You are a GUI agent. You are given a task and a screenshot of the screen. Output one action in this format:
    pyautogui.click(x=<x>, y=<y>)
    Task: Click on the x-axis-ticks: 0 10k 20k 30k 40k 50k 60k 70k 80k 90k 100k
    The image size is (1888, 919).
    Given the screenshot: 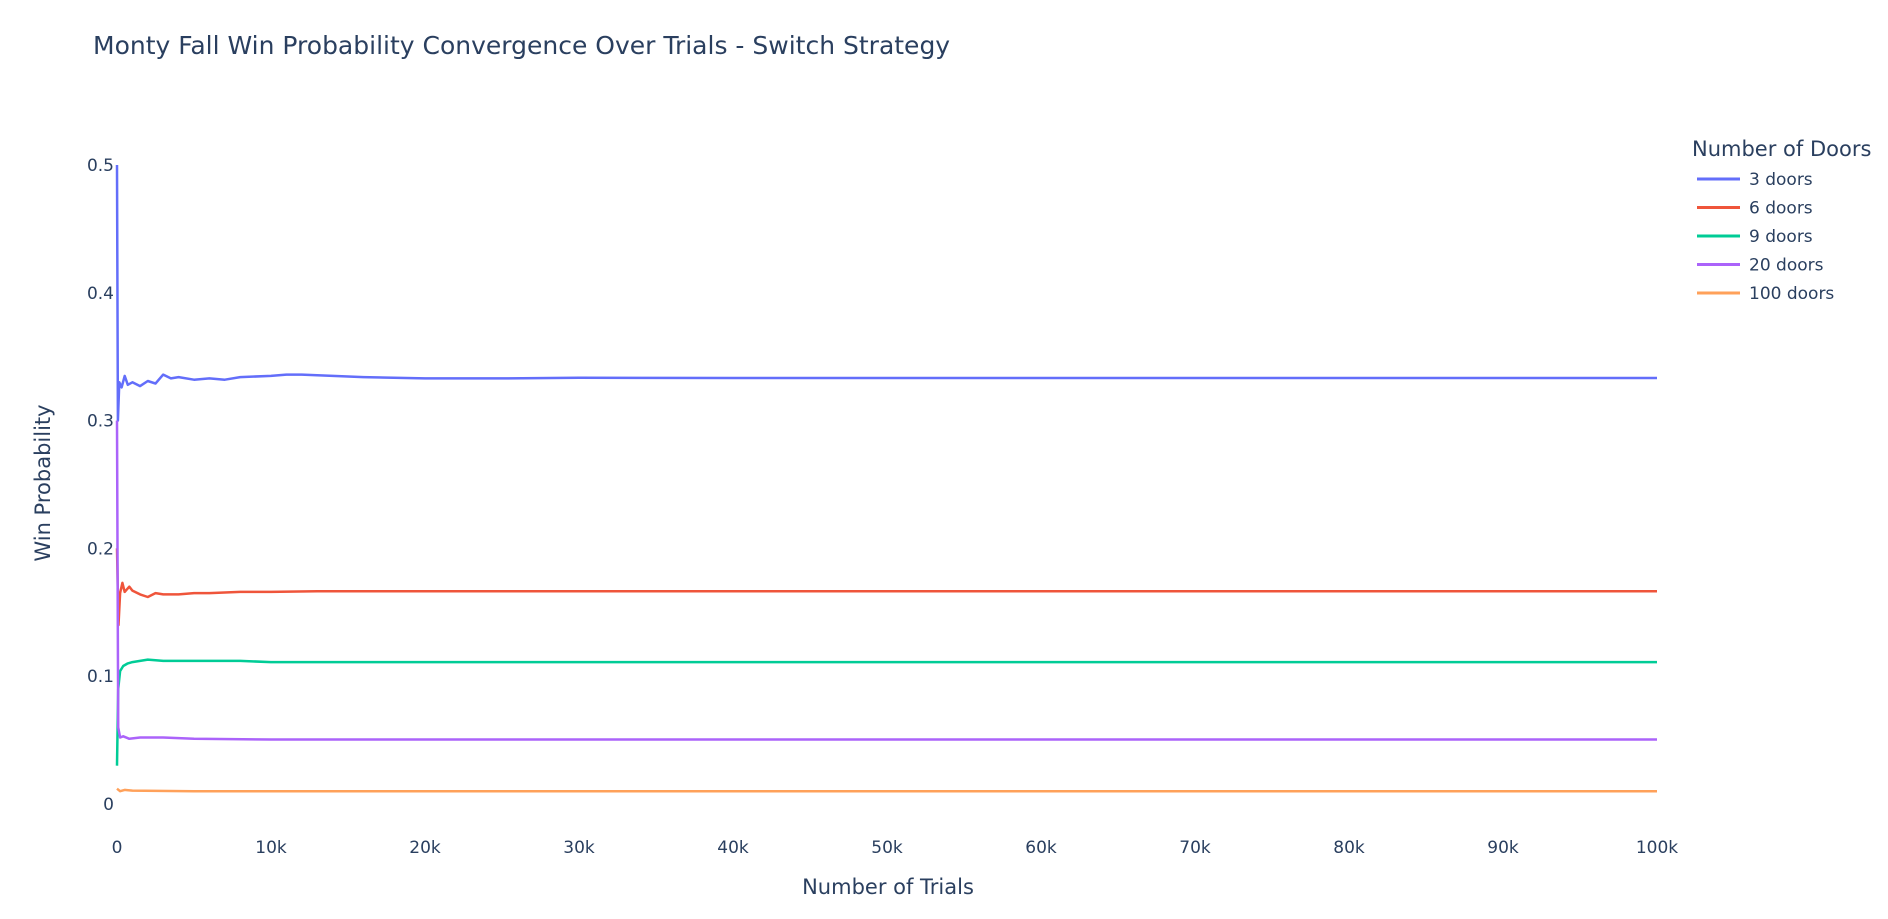 What is the action you would take?
    pyautogui.click(x=895, y=848)
    